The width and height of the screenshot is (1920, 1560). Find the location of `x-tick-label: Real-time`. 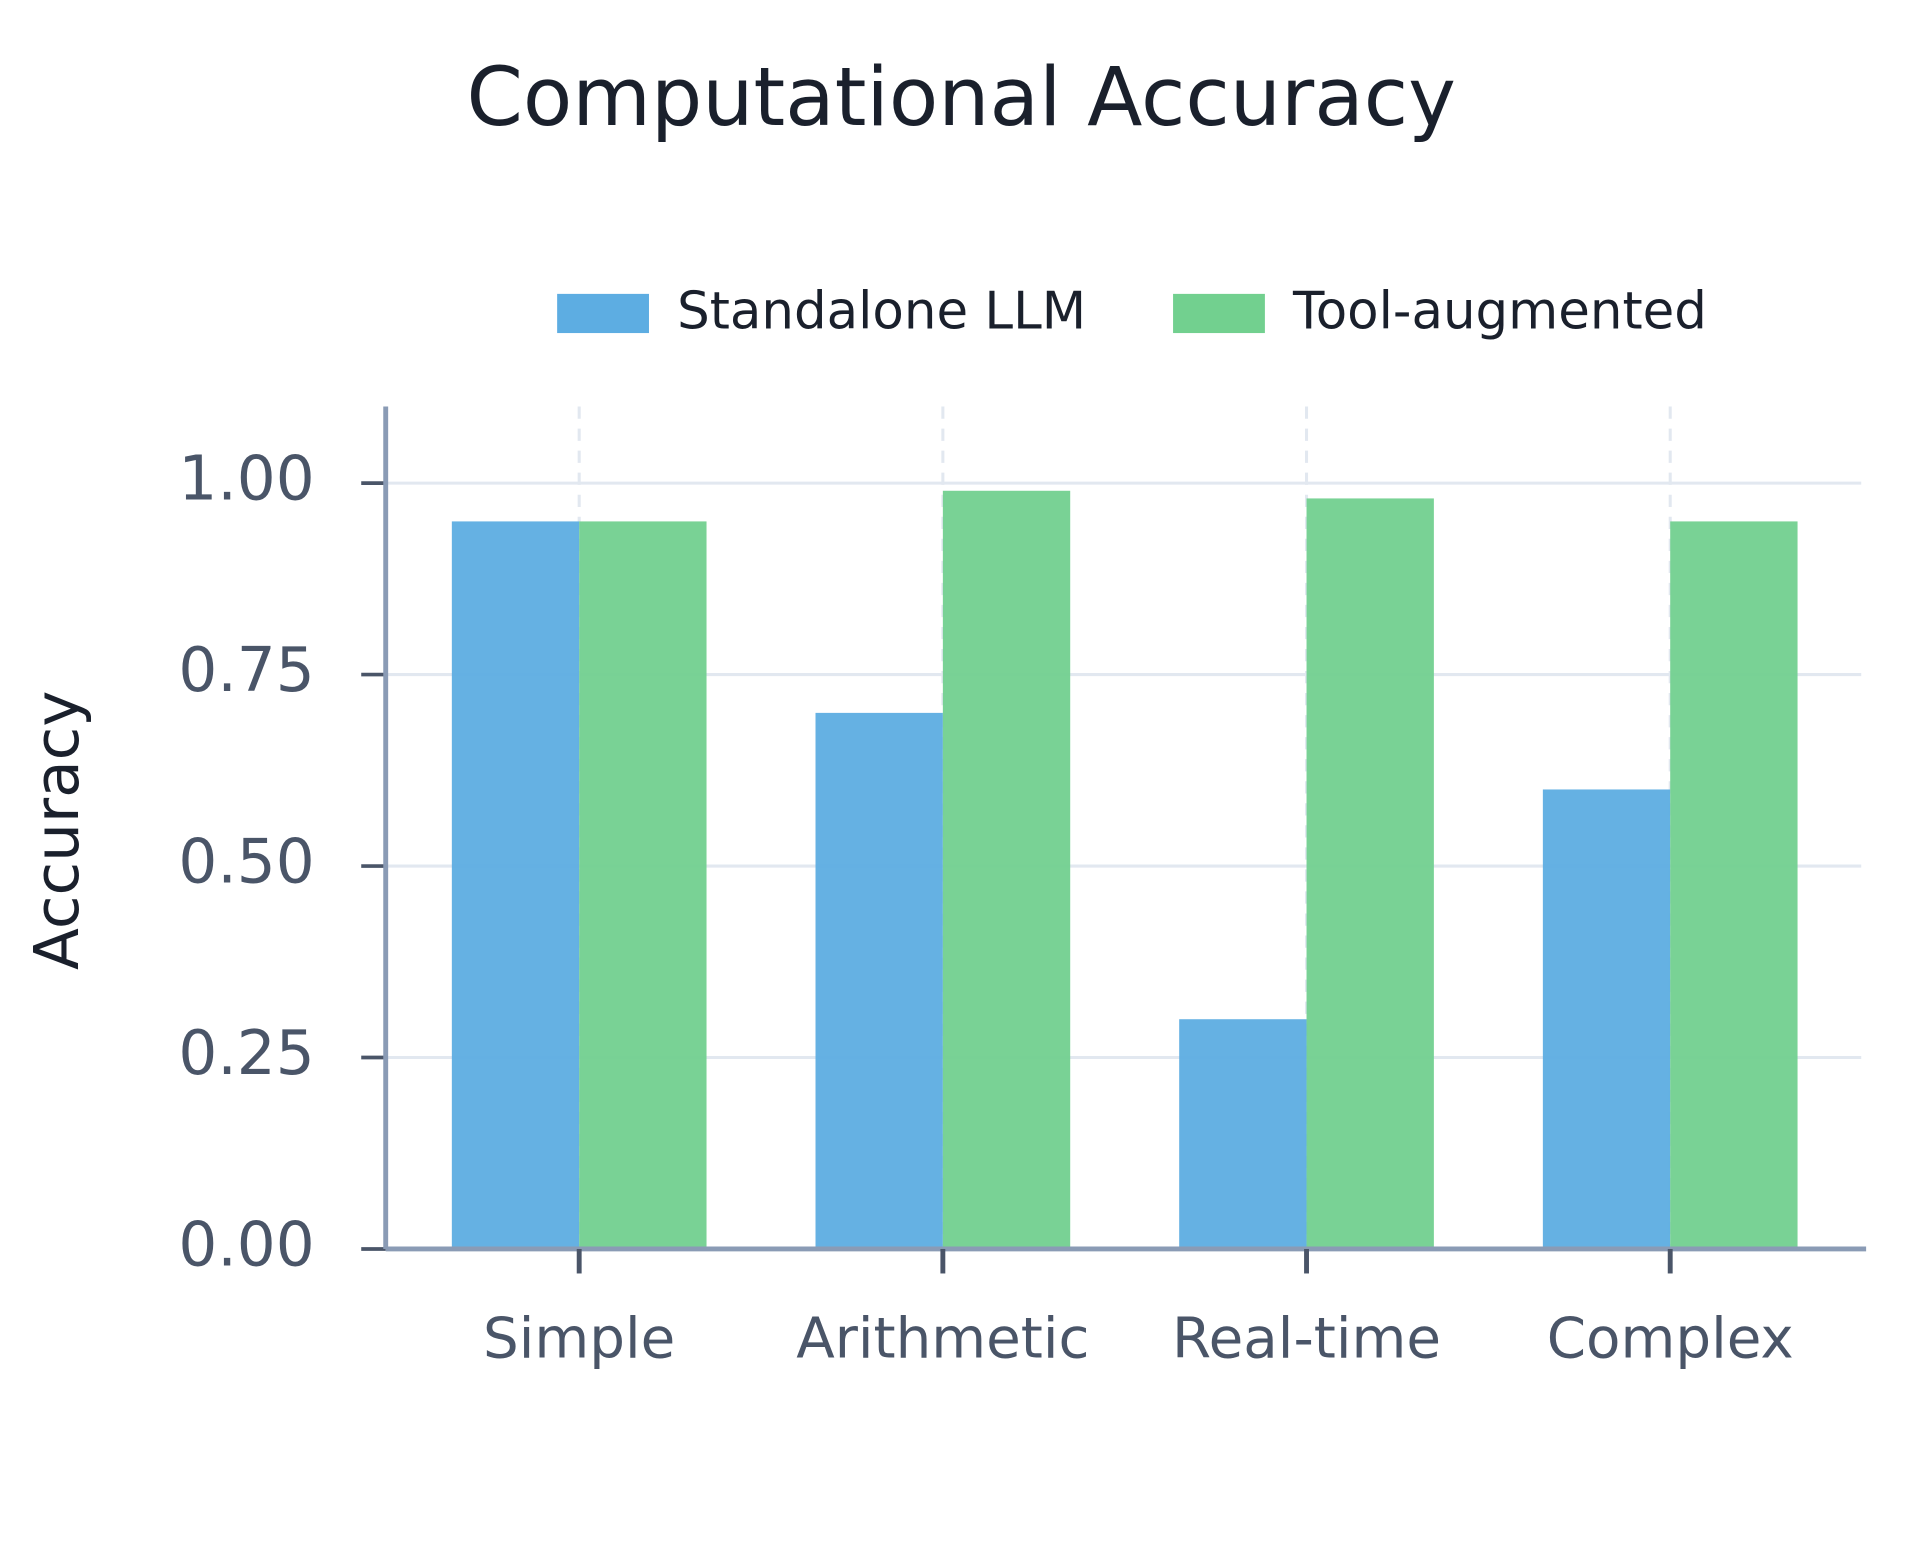

x-tick-label: Real-time is located at coordinates (1306, 1339).